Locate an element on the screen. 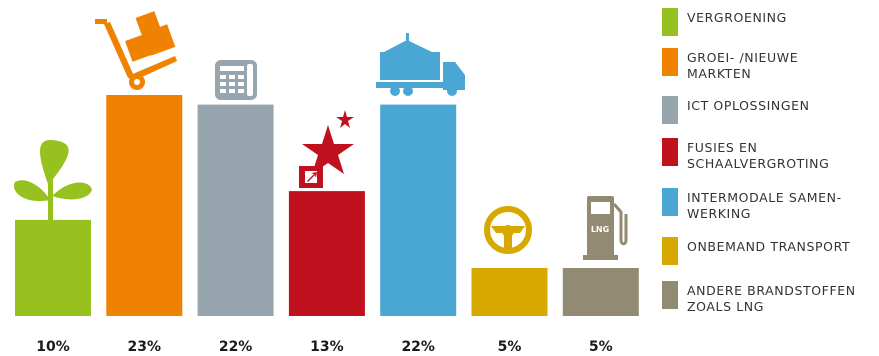 This screenshot has width=879, height=356. star-box-icon is located at coordinates (326, 149).